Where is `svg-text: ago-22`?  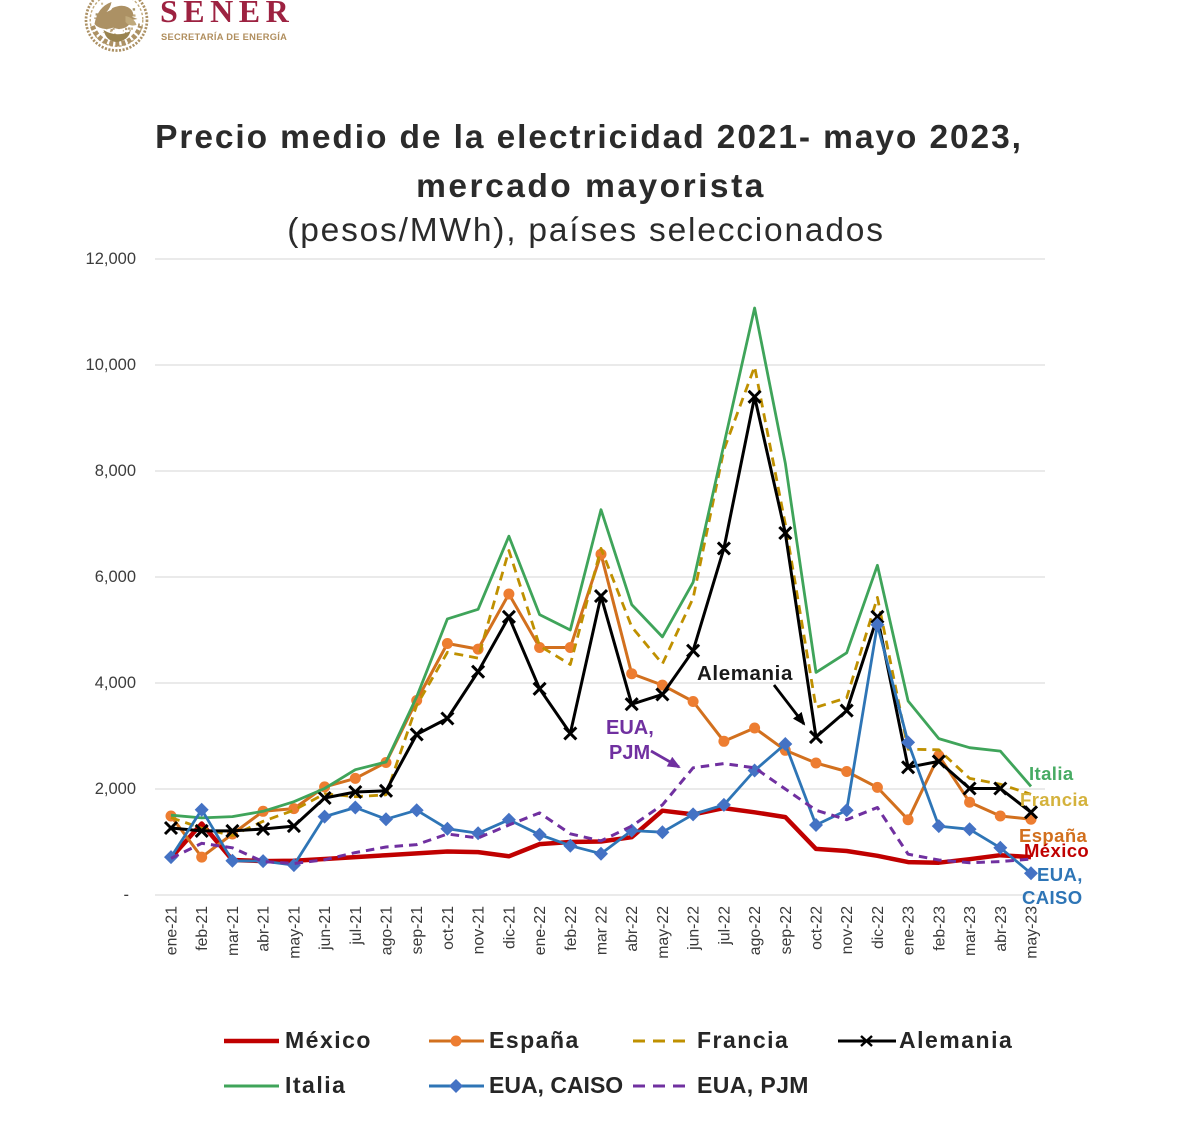 svg-text: ago-22 is located at coordinates (755, 930).